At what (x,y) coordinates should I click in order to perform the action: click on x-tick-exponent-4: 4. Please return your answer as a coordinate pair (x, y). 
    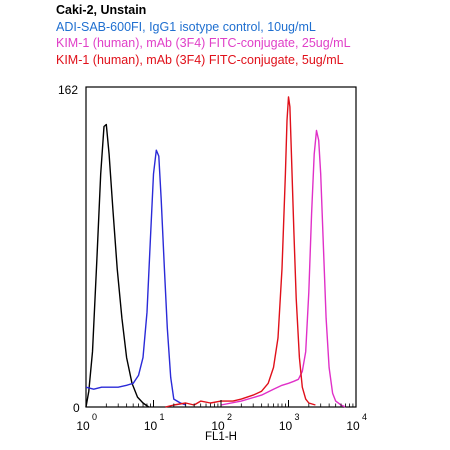
    Looking at the image, I should click on (364, 417).